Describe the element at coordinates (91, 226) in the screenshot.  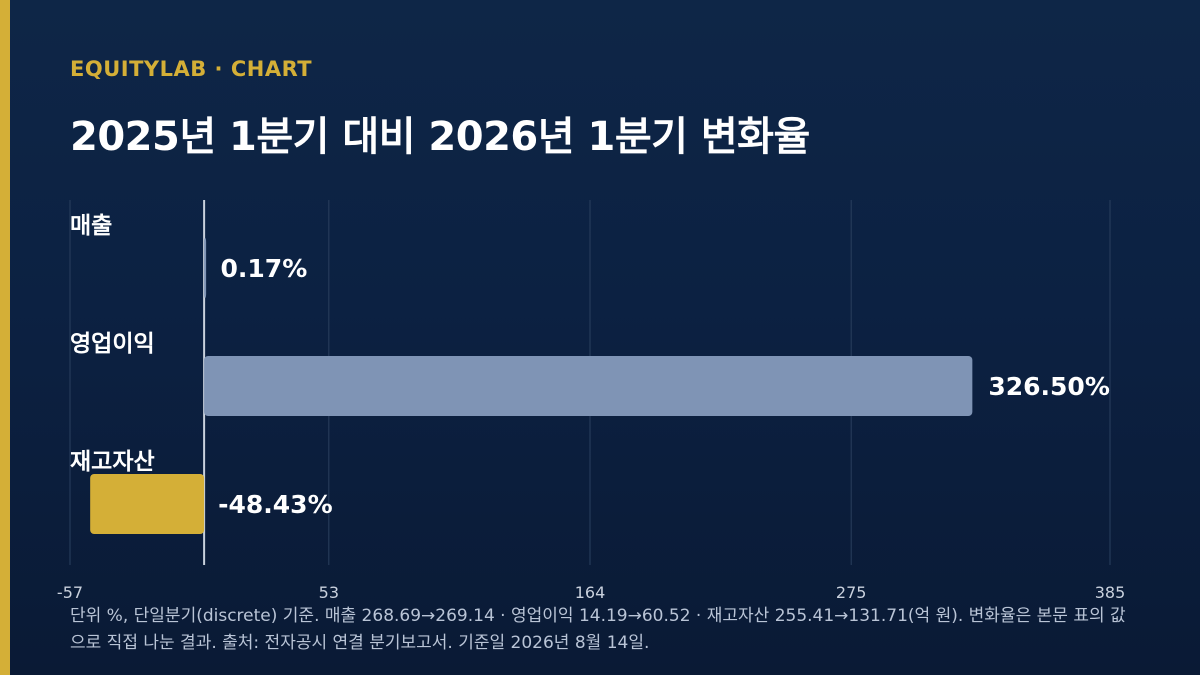
I see `category-label: 매출` at that location.